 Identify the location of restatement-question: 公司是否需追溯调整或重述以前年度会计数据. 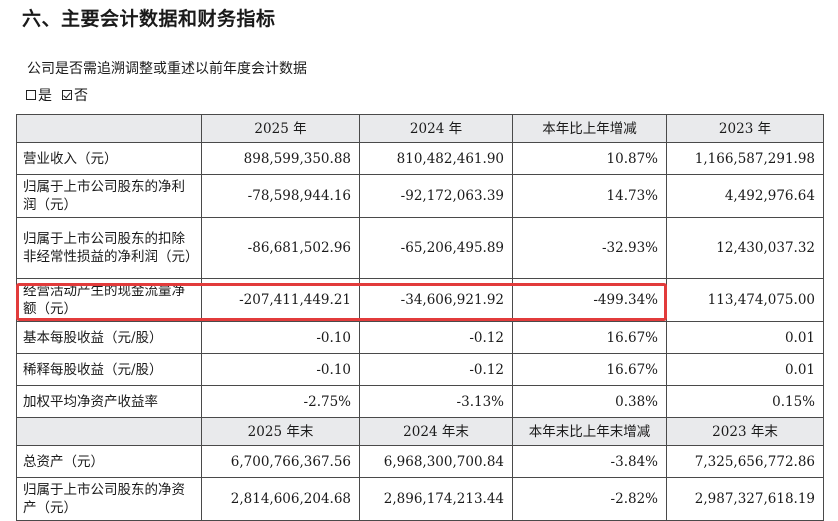
(167, 69).